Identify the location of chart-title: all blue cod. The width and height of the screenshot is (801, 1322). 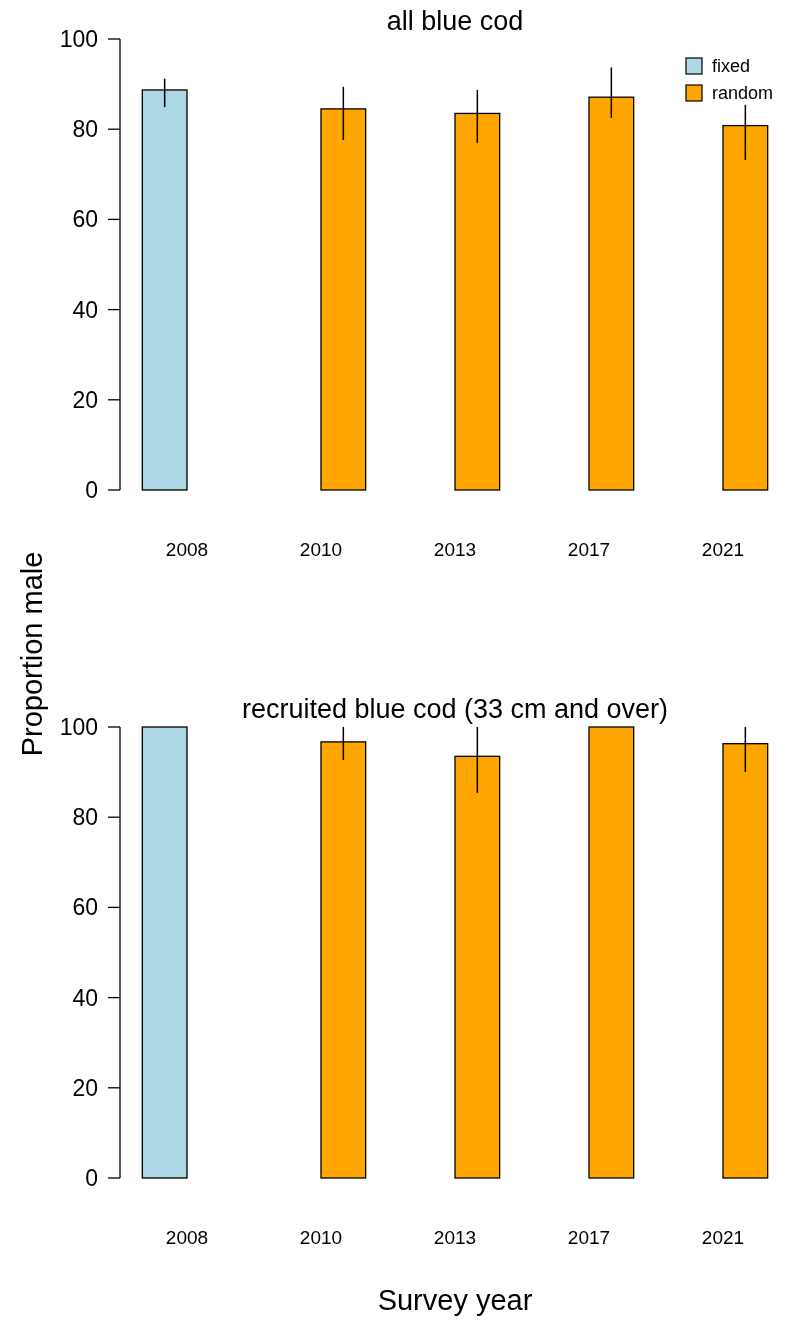
(455, 21).